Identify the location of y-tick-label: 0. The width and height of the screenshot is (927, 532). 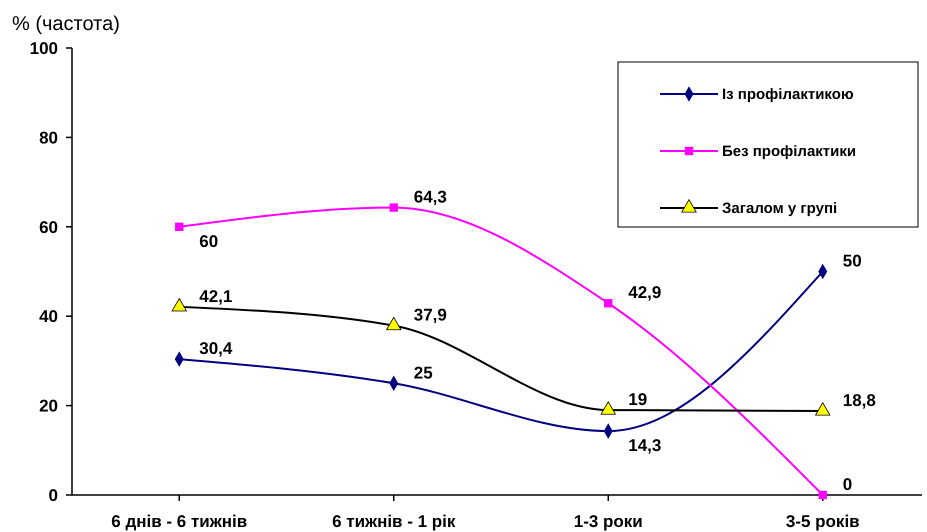
(53, 495).